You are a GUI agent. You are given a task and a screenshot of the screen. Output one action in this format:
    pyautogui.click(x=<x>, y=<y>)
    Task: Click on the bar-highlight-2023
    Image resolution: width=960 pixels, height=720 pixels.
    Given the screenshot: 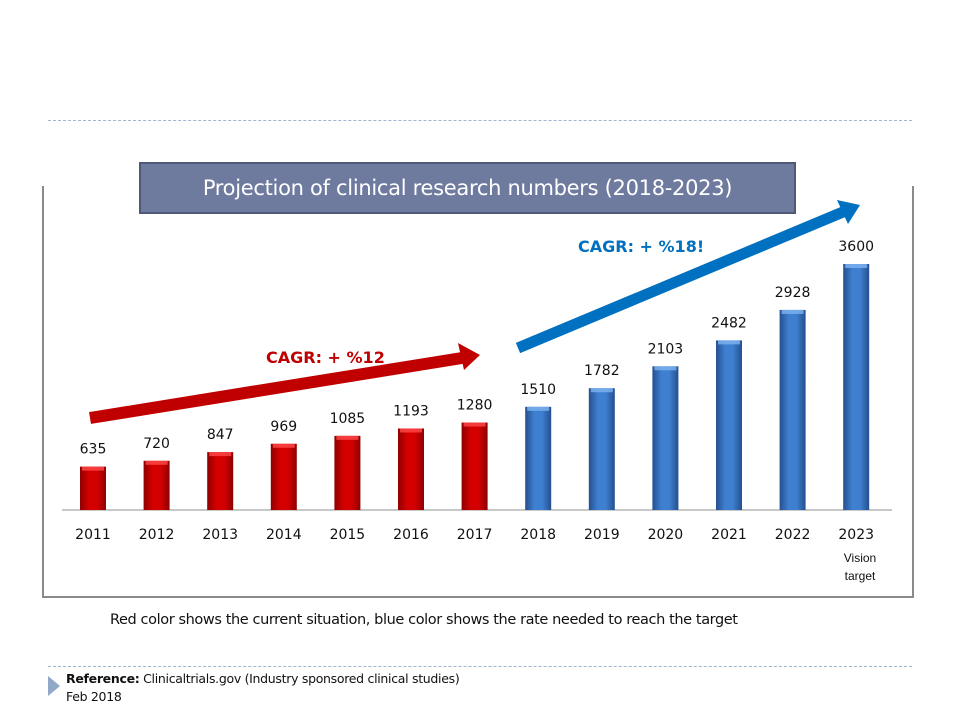 What is the action you would take?
    pyautogui.click(x=856, y=266)
    